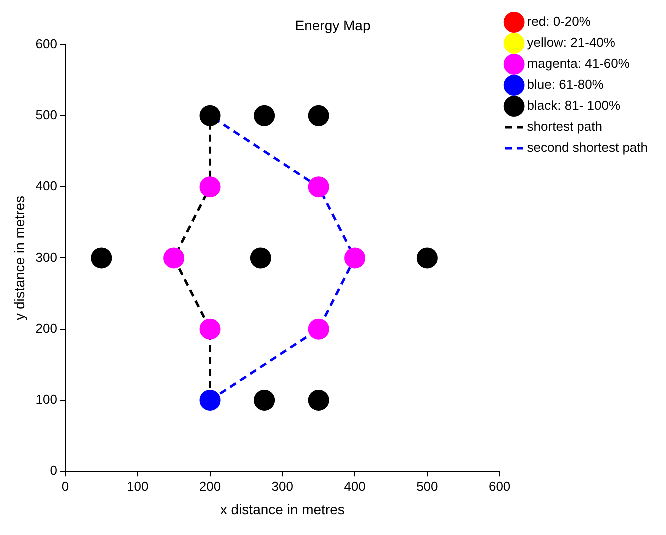 Image resolution: width=666 pixels, height=535 pixels. Describe the element at coordinates (559, 22) in the screenshot. I see `legend-label: red: 0-20%` at that location.